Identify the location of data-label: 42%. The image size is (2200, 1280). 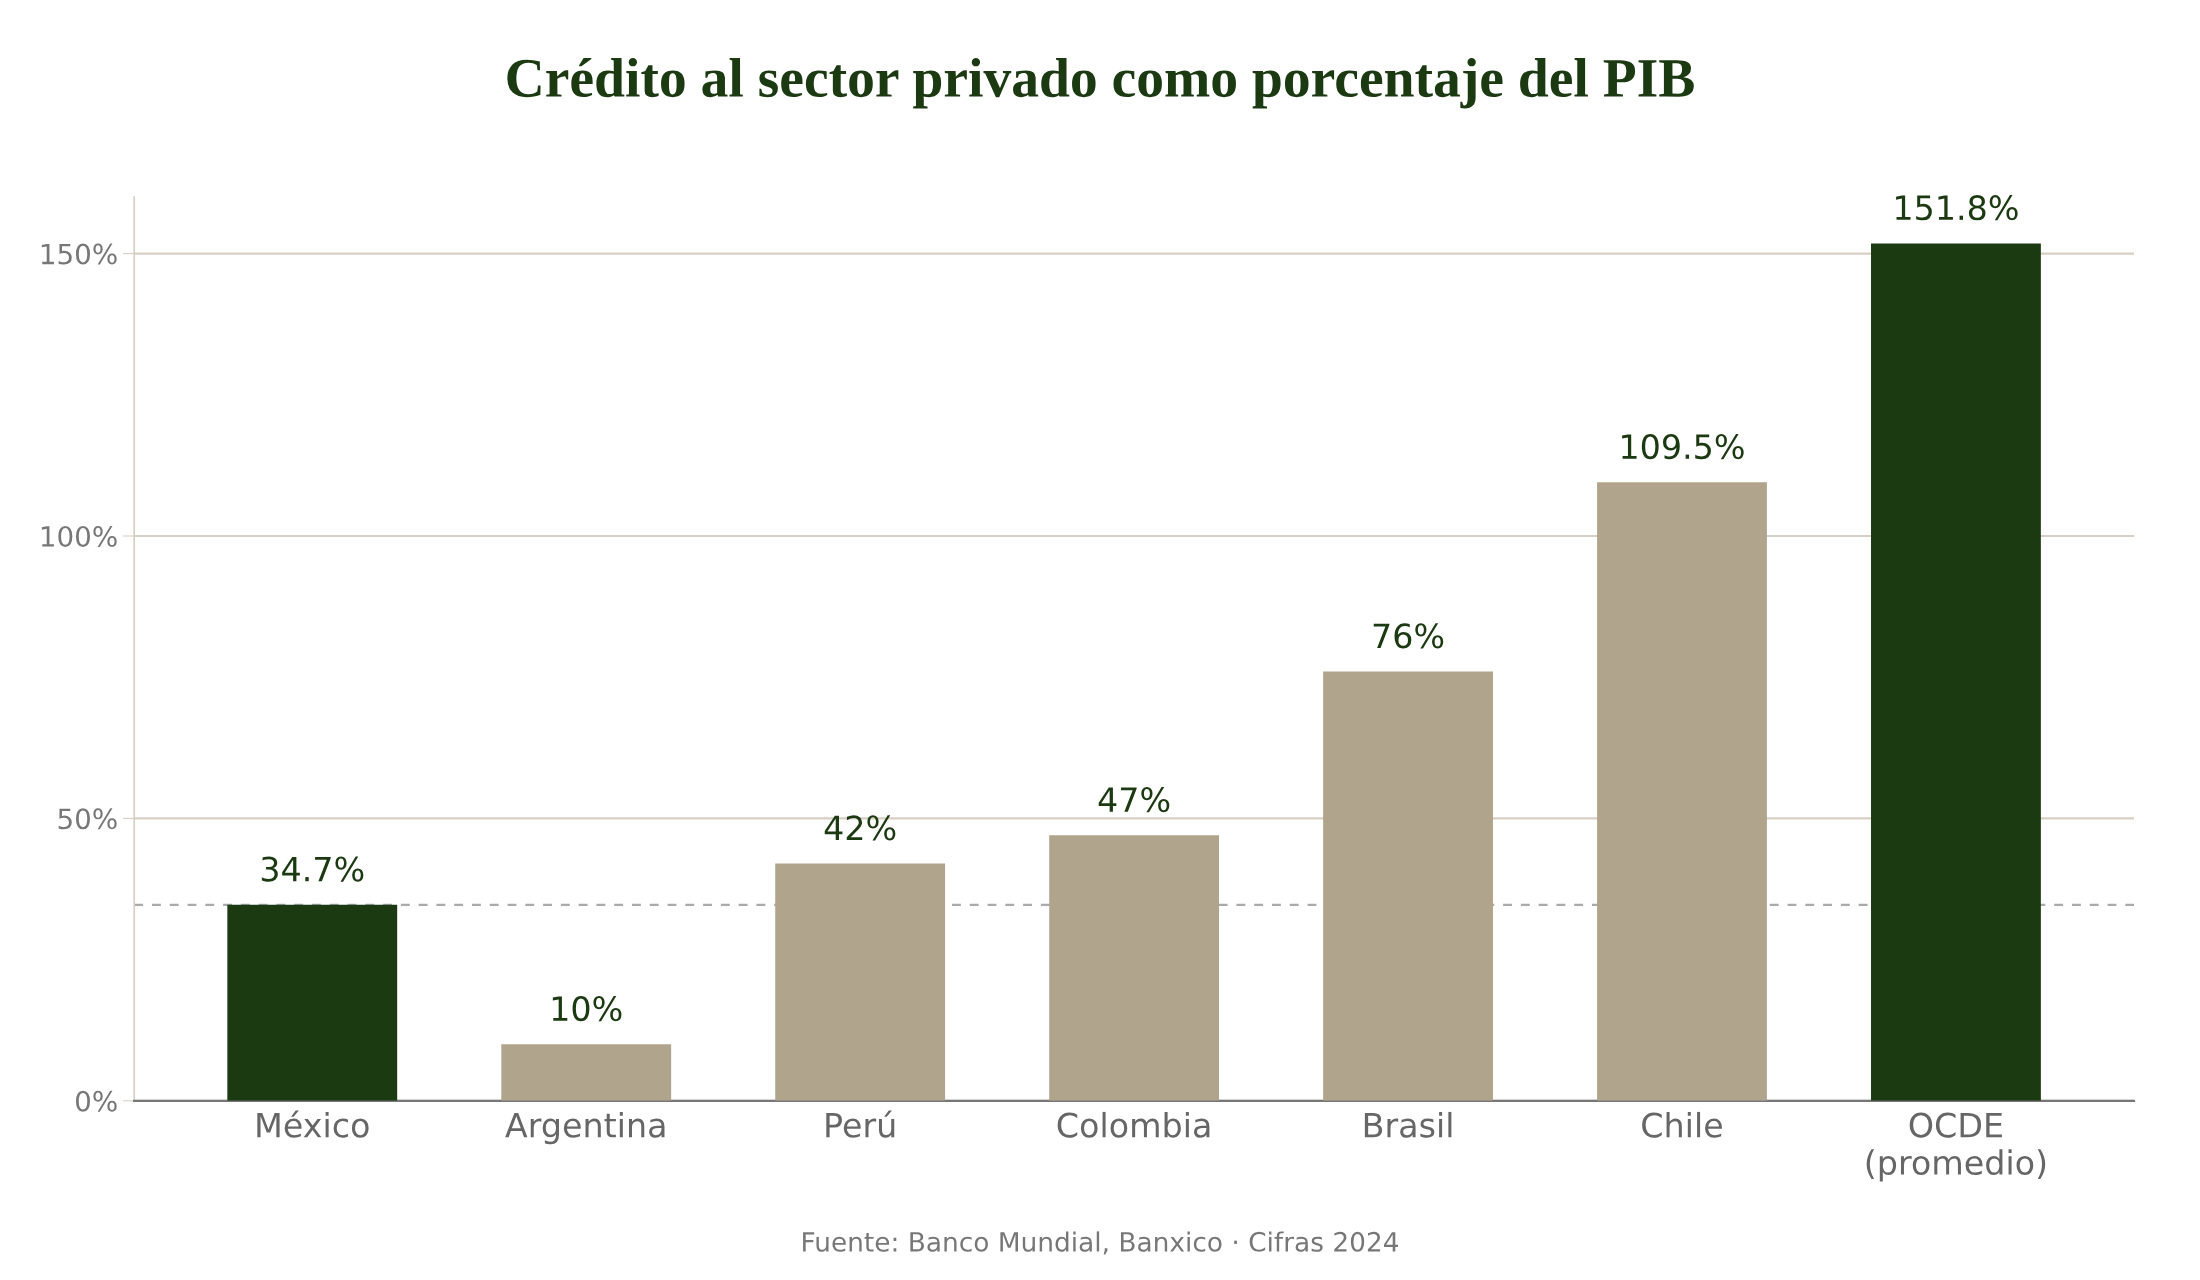
(860, 828).